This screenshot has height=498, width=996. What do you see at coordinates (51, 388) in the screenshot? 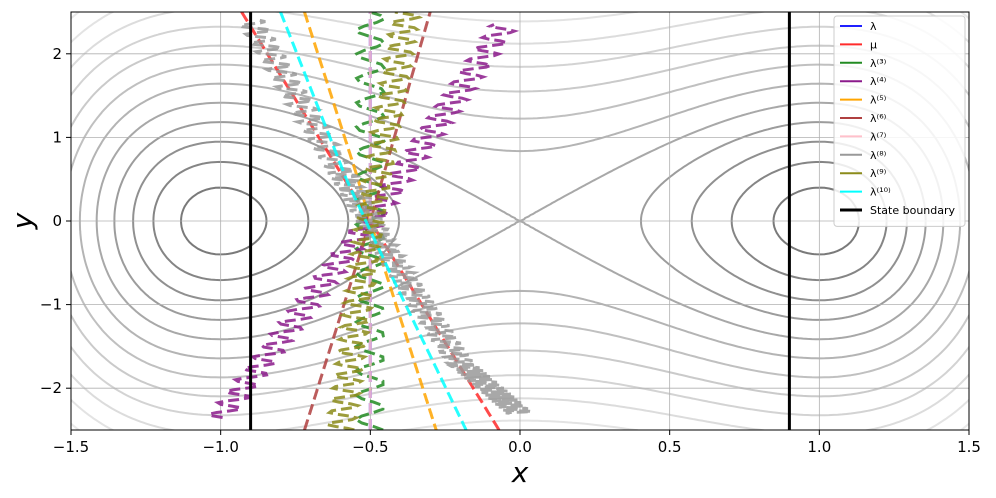
I see `y-tick-label-0: −2` at bounding box center [51, 388].